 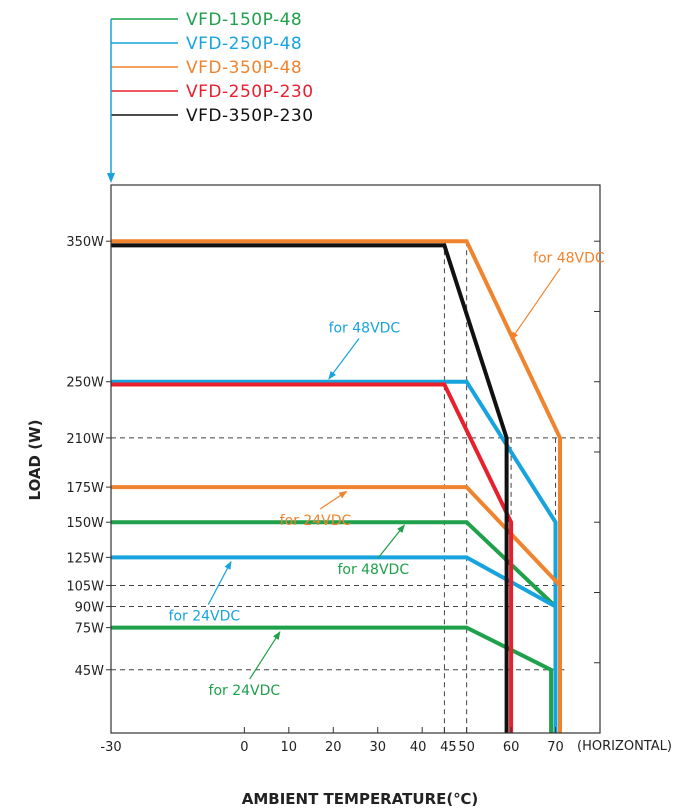 What do you see at coordinates (418, 747) in the screenshot?
I see `x-tick-label-40: 40` at bounding box center [418, 747].